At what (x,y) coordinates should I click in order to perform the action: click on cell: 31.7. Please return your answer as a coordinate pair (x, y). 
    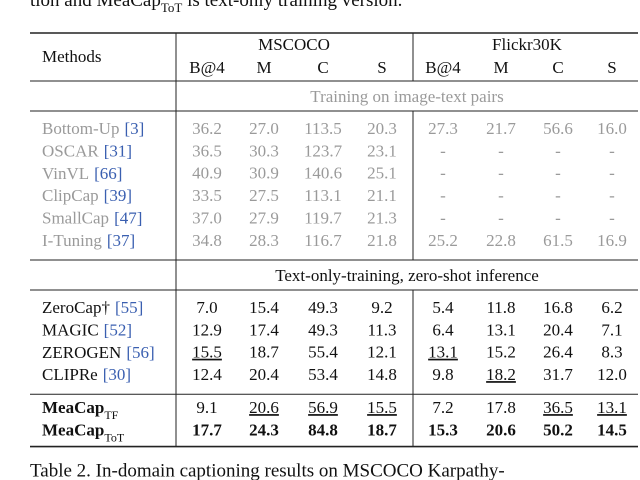
    Looking at the image, I should click on (558, 374).